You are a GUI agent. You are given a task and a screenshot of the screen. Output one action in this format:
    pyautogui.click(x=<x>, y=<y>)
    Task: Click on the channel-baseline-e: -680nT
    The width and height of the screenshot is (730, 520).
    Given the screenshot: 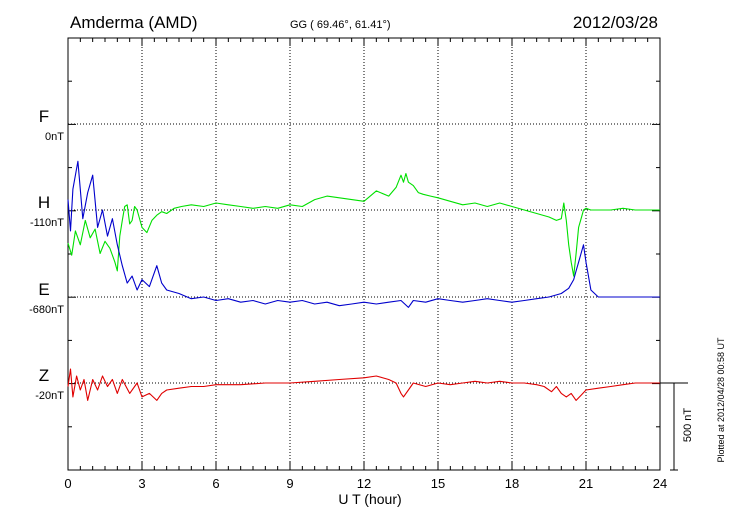 What is the action you would take?
    pyautogui.click(x=46, y=310)
    